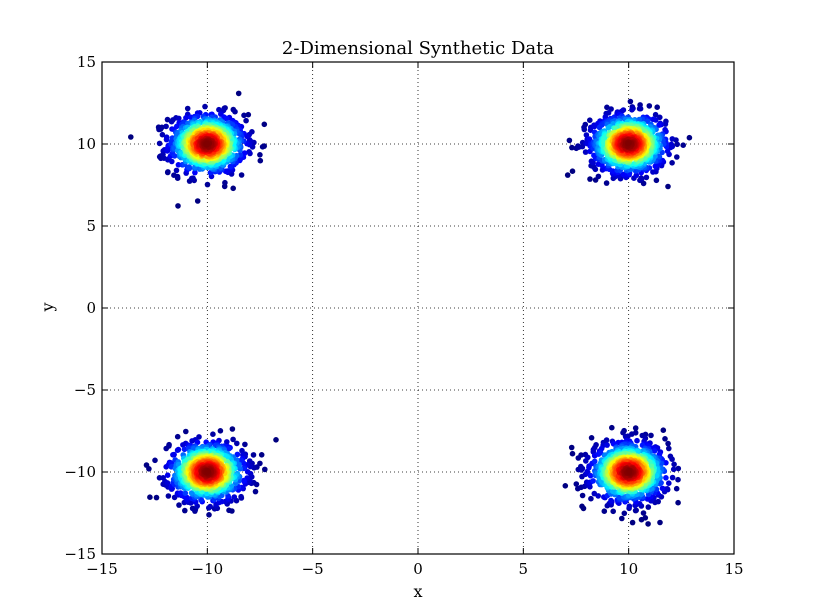 The image size is (815, 615). What do you see at coordinates (86, 62) in the screenshot?
I see `y-tick-label: 15` at bounding box center [86, 62].